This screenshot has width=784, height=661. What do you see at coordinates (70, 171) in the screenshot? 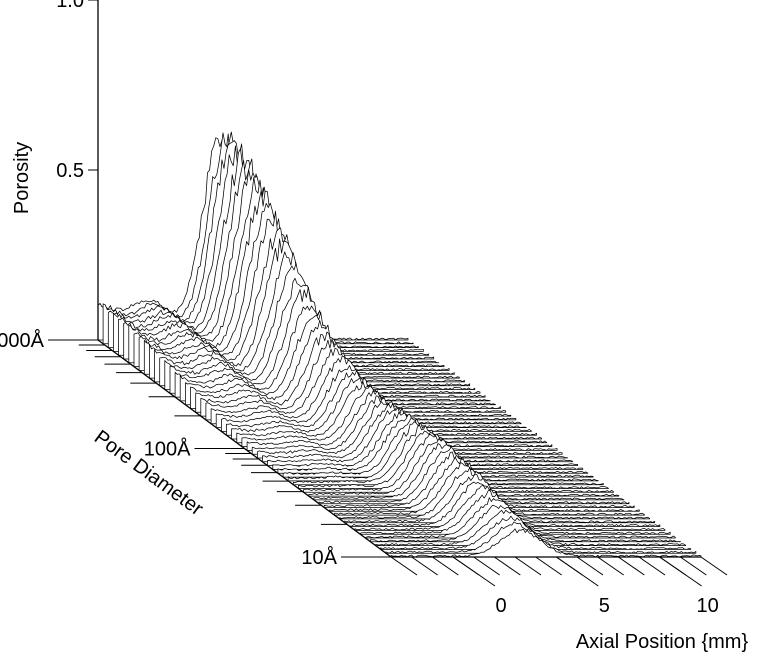
I see `z-tick-label: 0.5` at bounding box center [70, 171].